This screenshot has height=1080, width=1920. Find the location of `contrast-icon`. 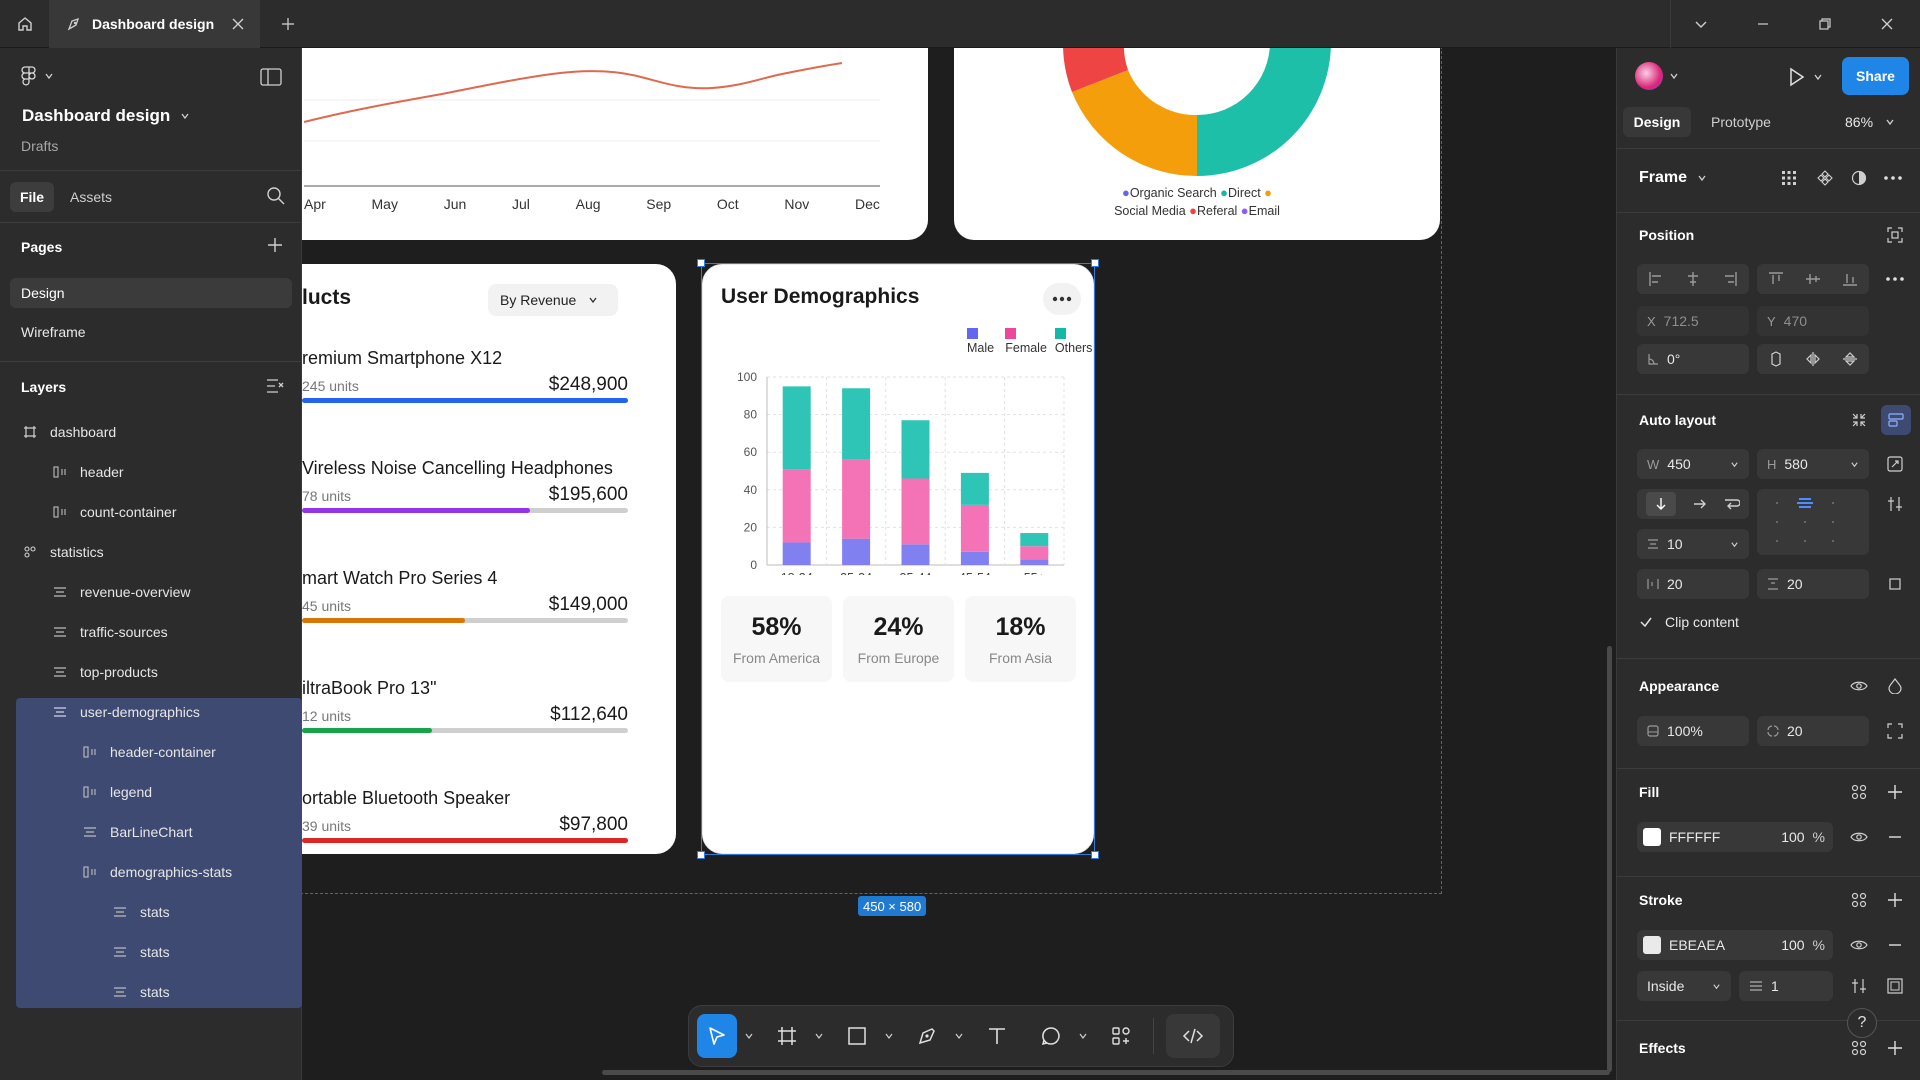

contrast-icon is located at coordinates (1859, 178).